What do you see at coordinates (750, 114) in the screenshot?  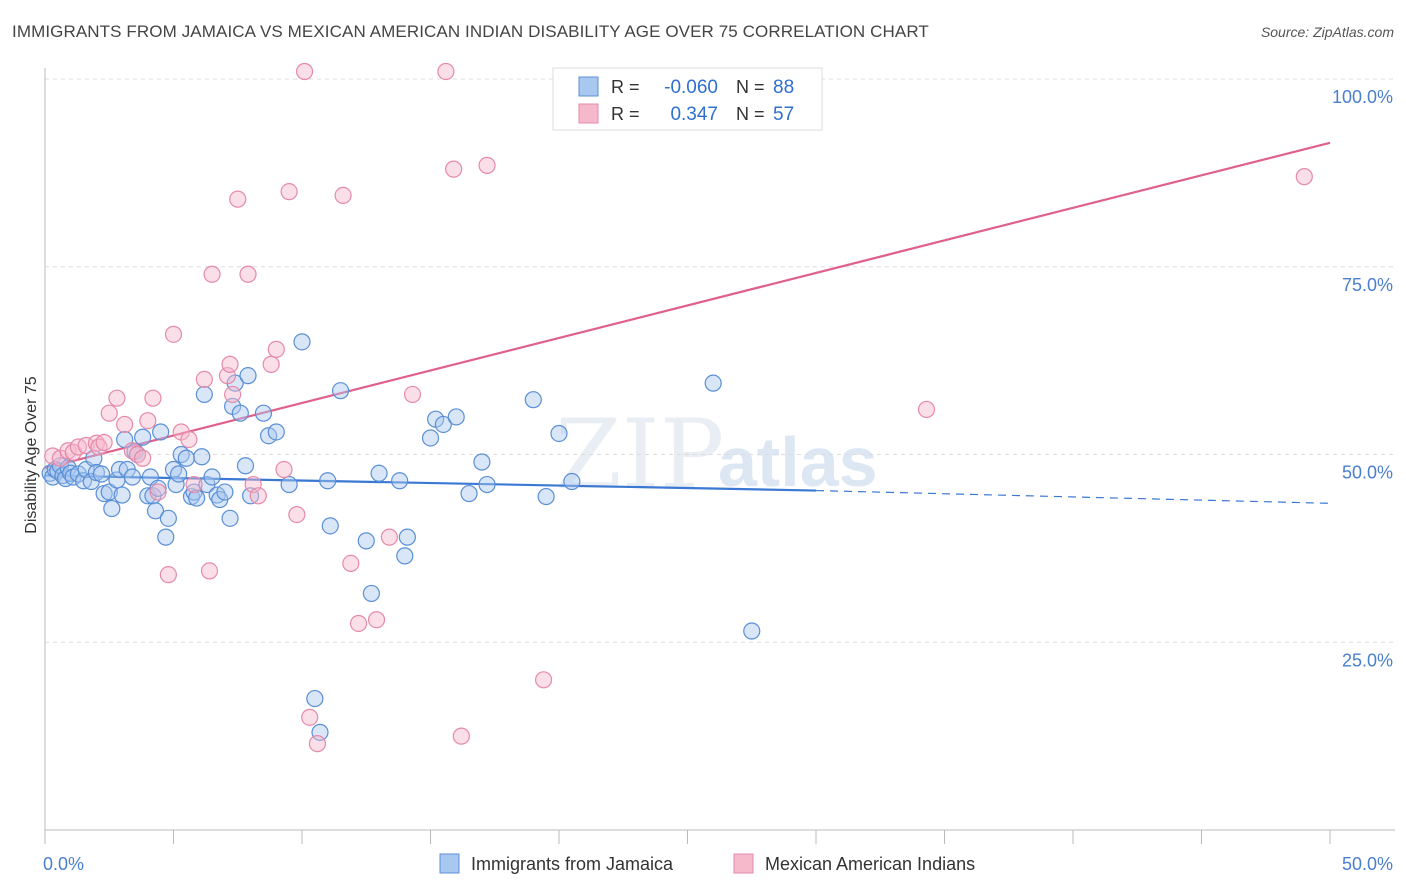 I see `legend-n-label-2: N =` at bounding box center [750, 114].